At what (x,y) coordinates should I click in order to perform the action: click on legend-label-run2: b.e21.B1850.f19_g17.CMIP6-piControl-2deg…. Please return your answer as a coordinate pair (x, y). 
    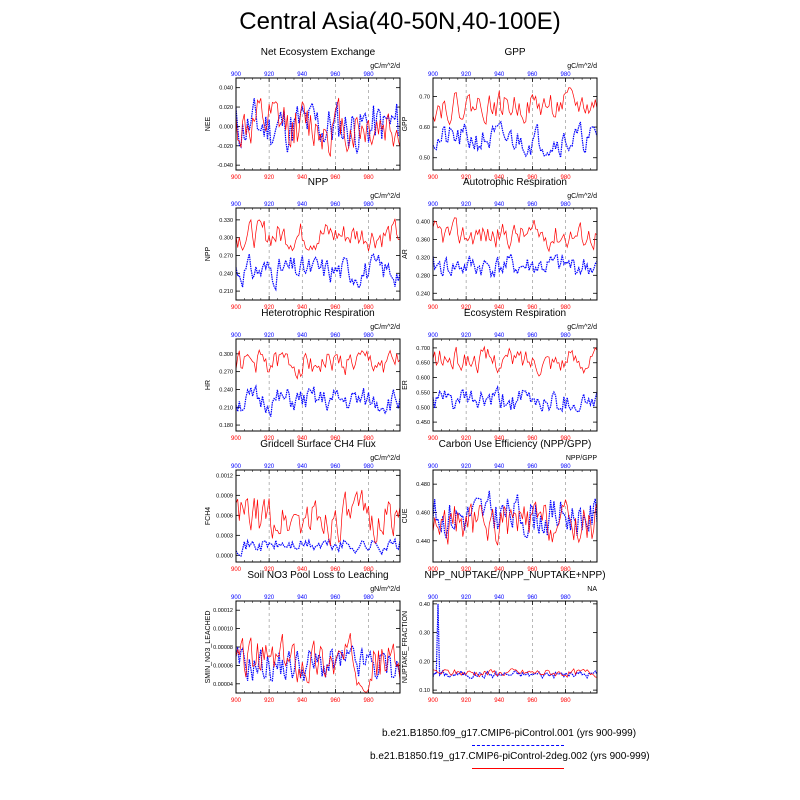
    Looking at the image, I should click on (510, 756).